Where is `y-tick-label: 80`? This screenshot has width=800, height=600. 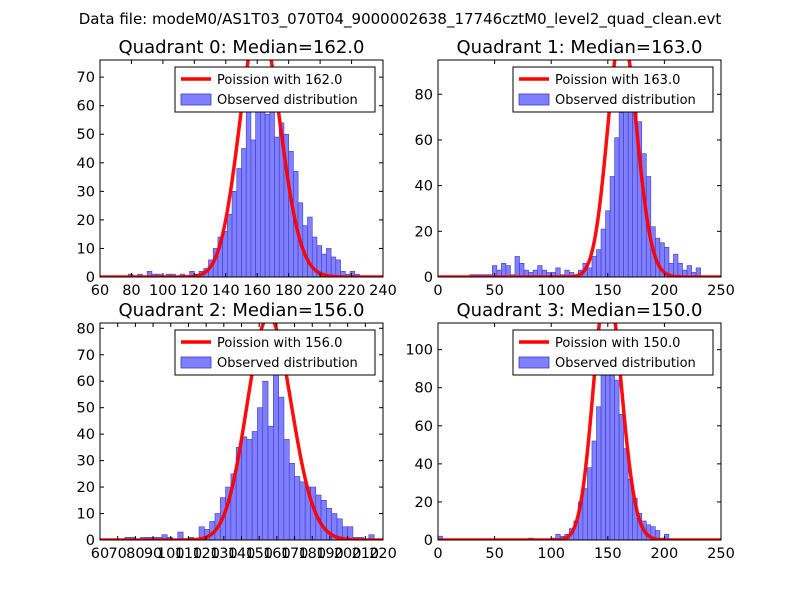 y-tick-label: 80 is located at coordinates (86, 329).